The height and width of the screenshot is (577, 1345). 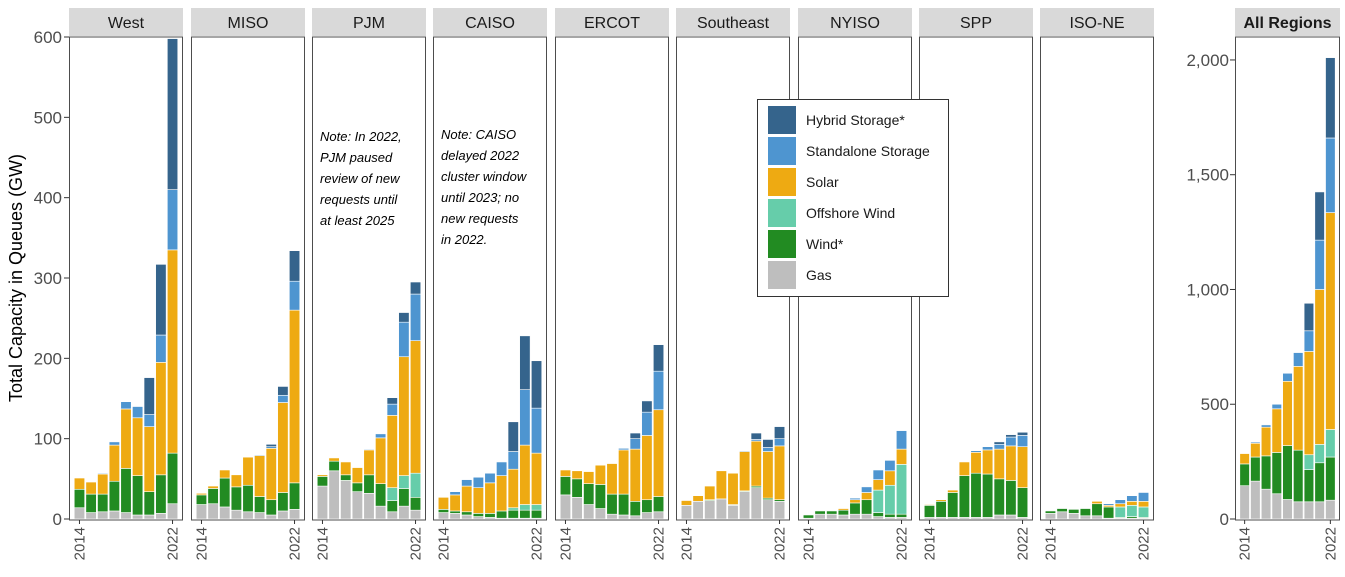 I want to click on legend-label: Wind*, so click(x=825, y=244).